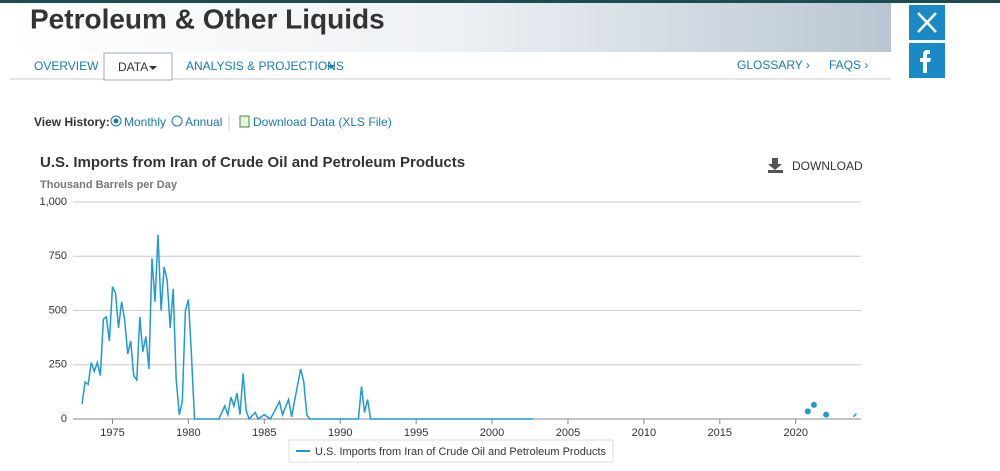 Image resolution: width=1000 pixels, height=471 pixels. What do you see at coordinates (188, 433) in the screenshot?
I see `x-tick-label: 1980` at bounding box center [188, 433].